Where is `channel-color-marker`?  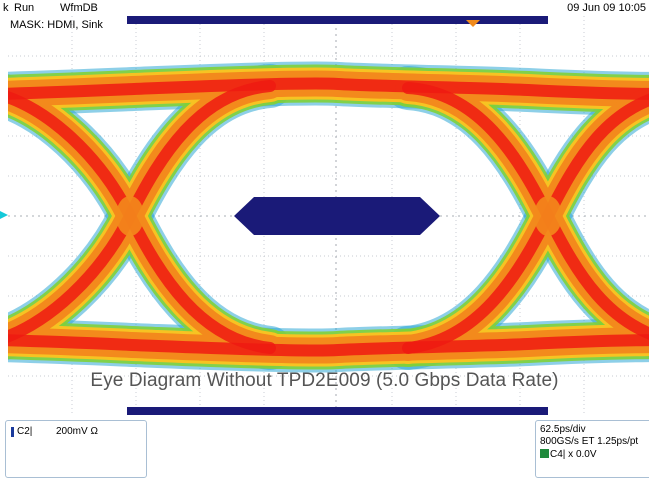 channel-color-marker is located at coordinates (12, 432).